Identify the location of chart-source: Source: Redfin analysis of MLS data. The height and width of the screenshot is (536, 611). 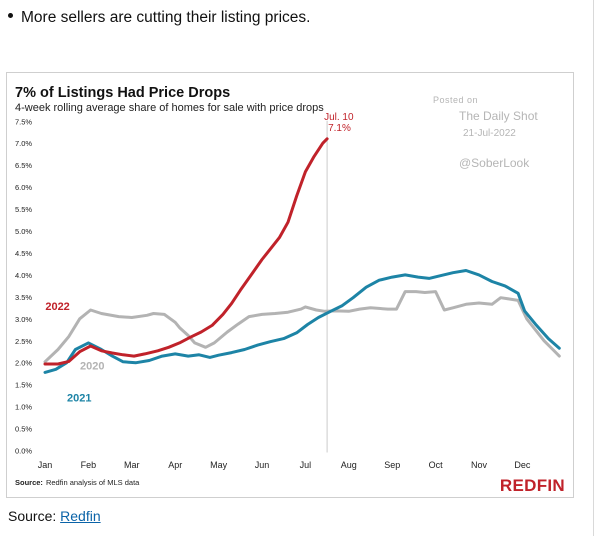
(77, 482).